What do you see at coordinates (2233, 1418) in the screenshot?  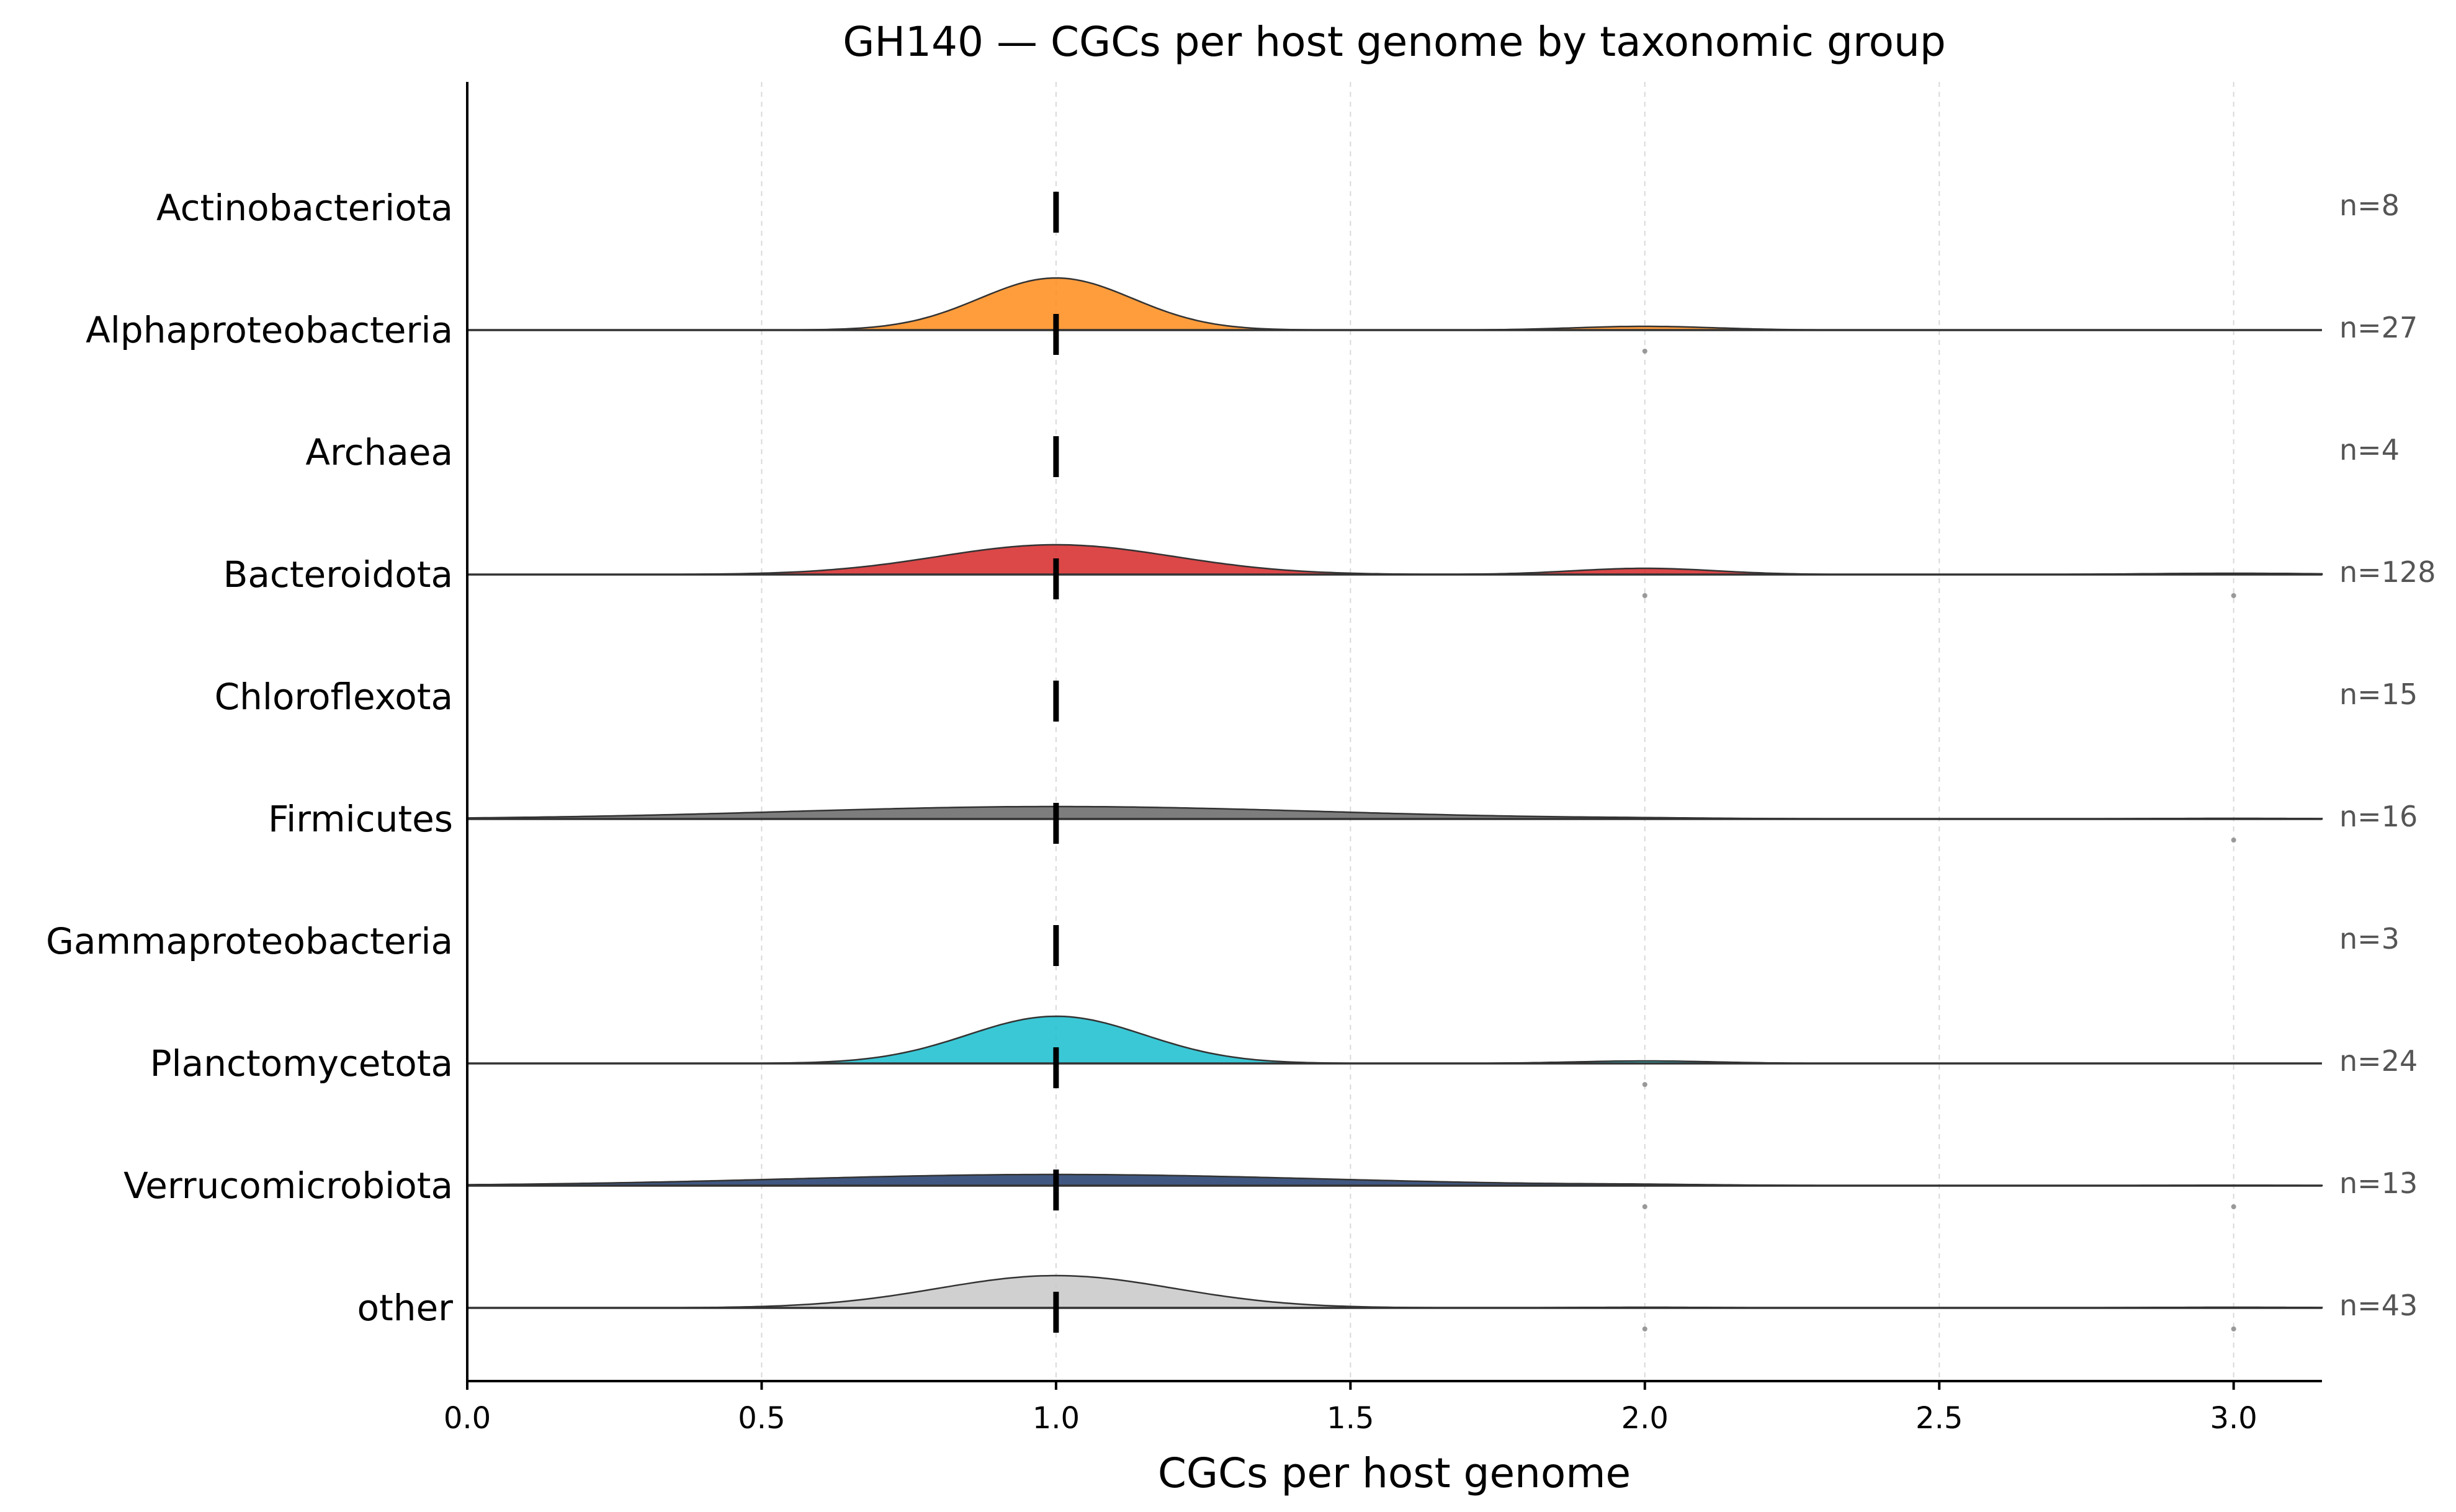 I see `x-tick-label: 3.0` at bounding box center [2233, 1418].